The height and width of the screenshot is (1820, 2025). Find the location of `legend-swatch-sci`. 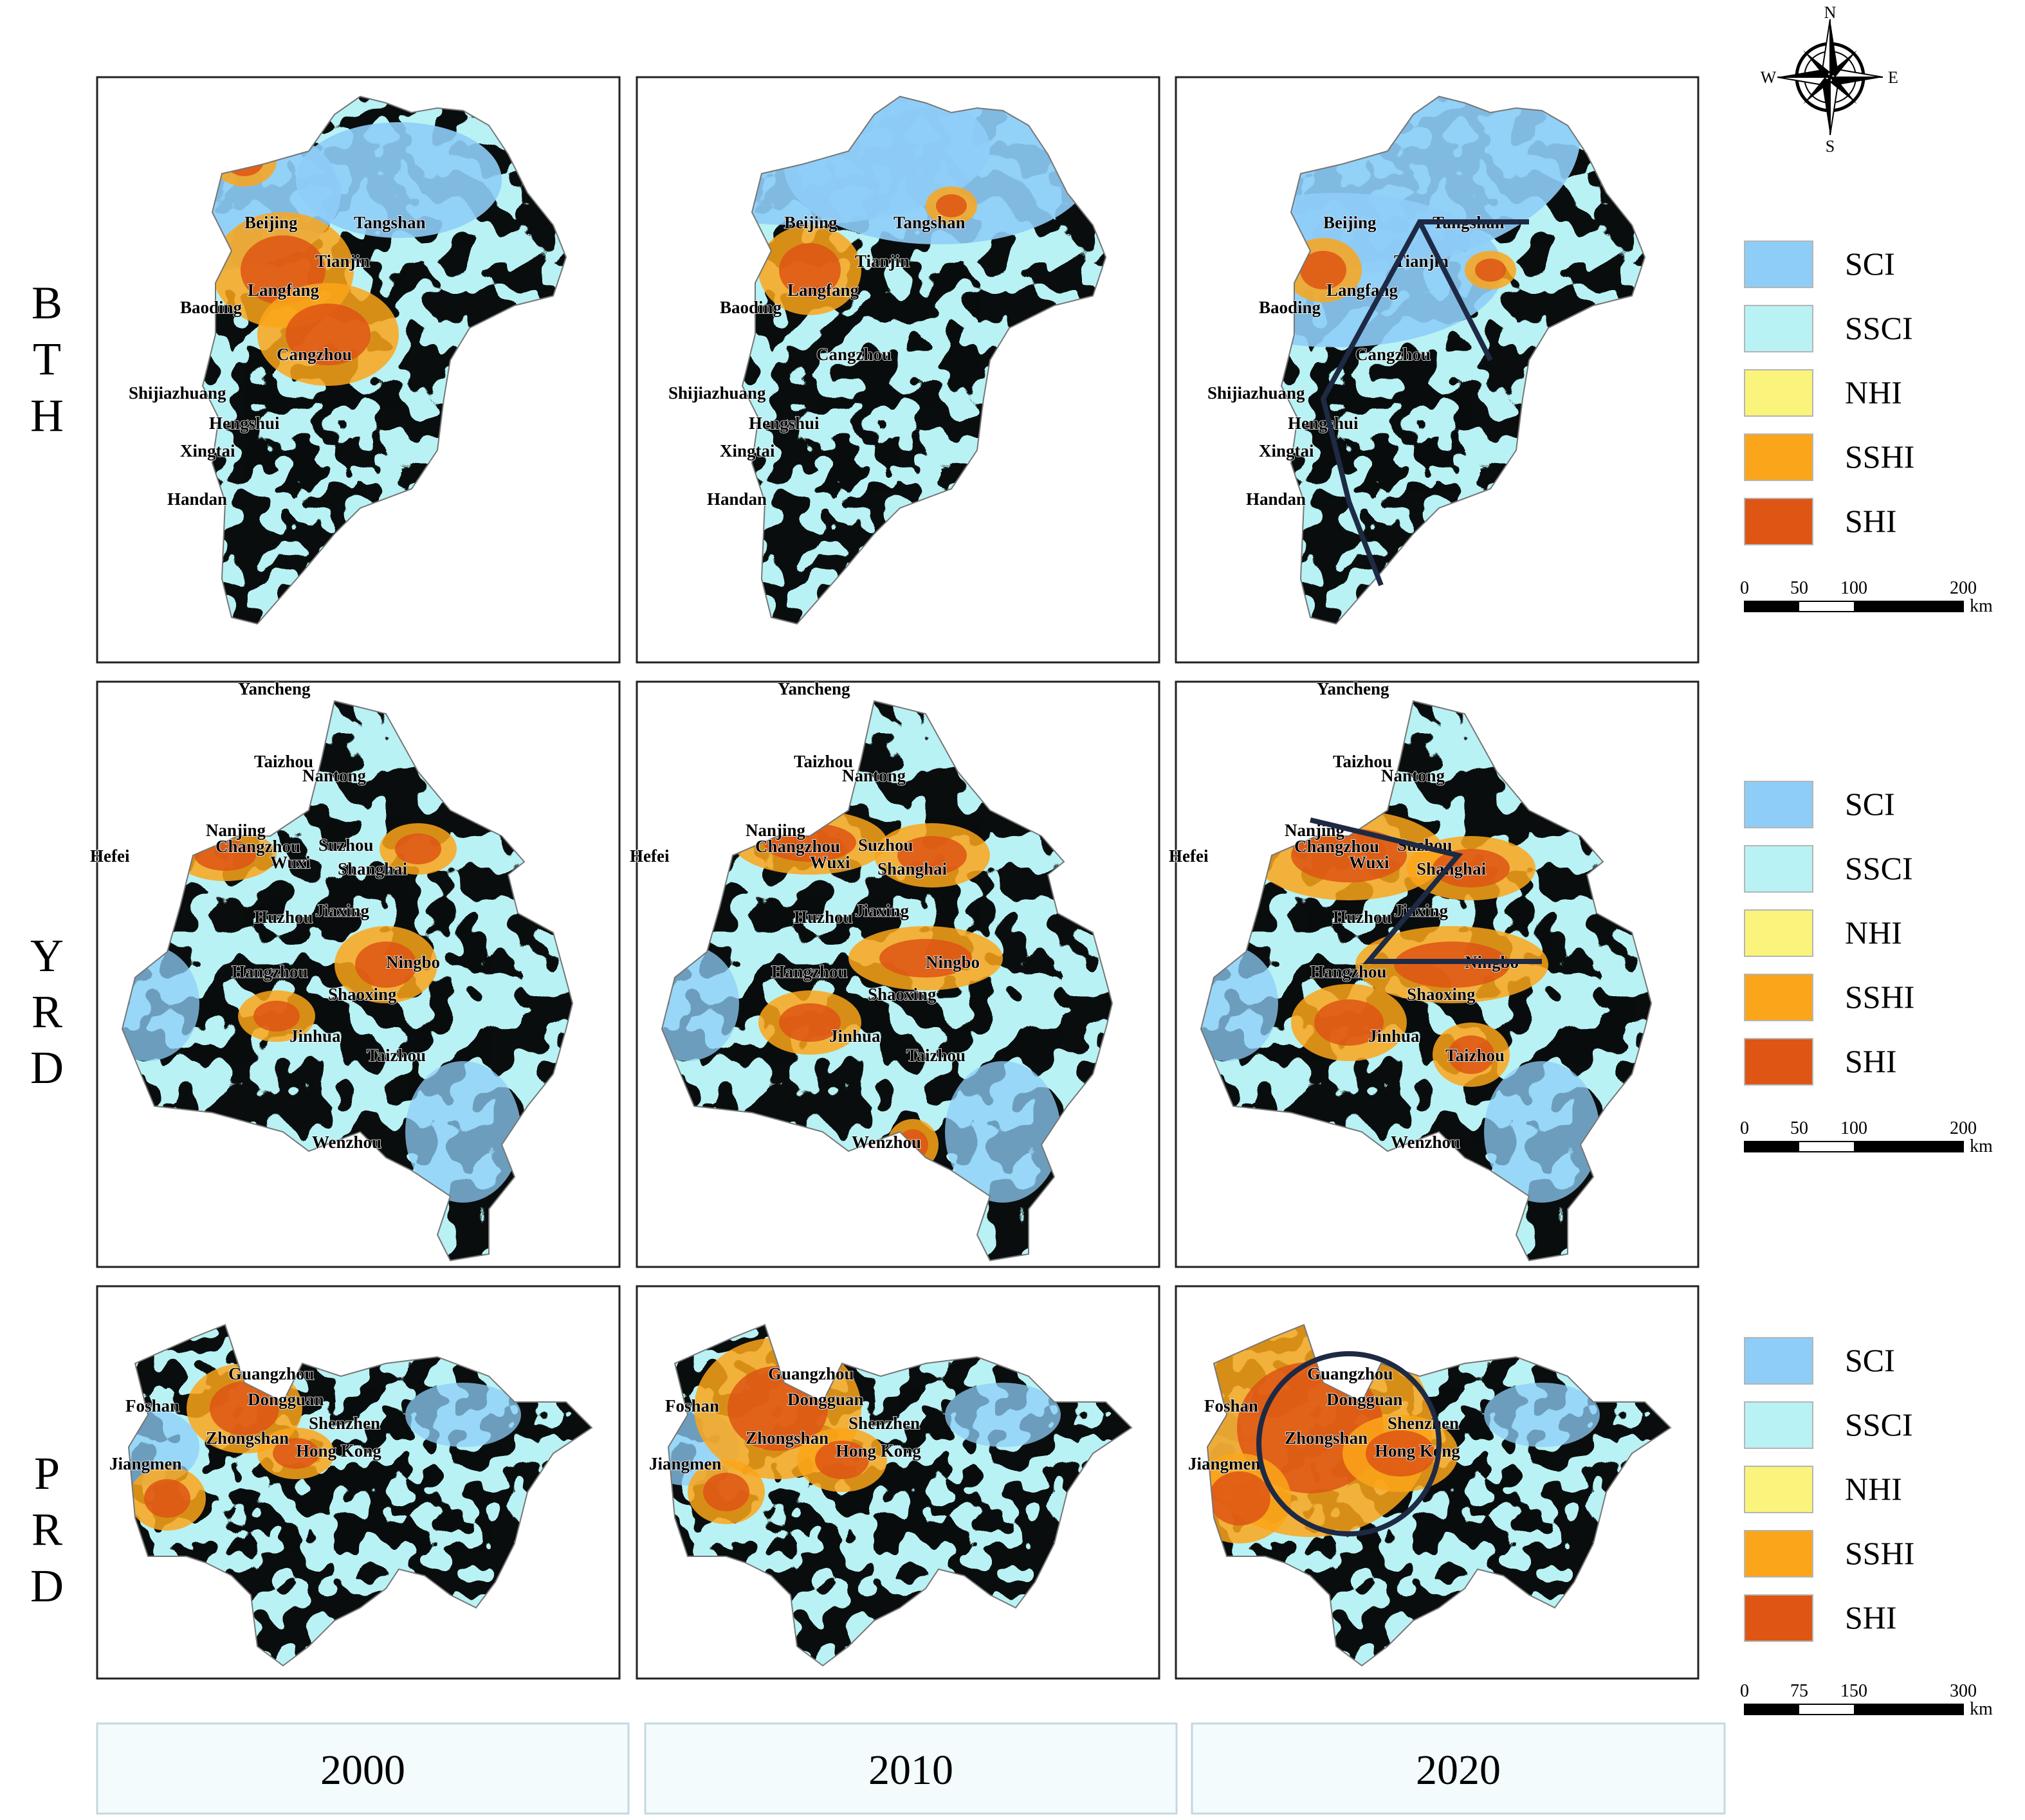

legend-swatch-sci is located at coordinates (1778, 804).